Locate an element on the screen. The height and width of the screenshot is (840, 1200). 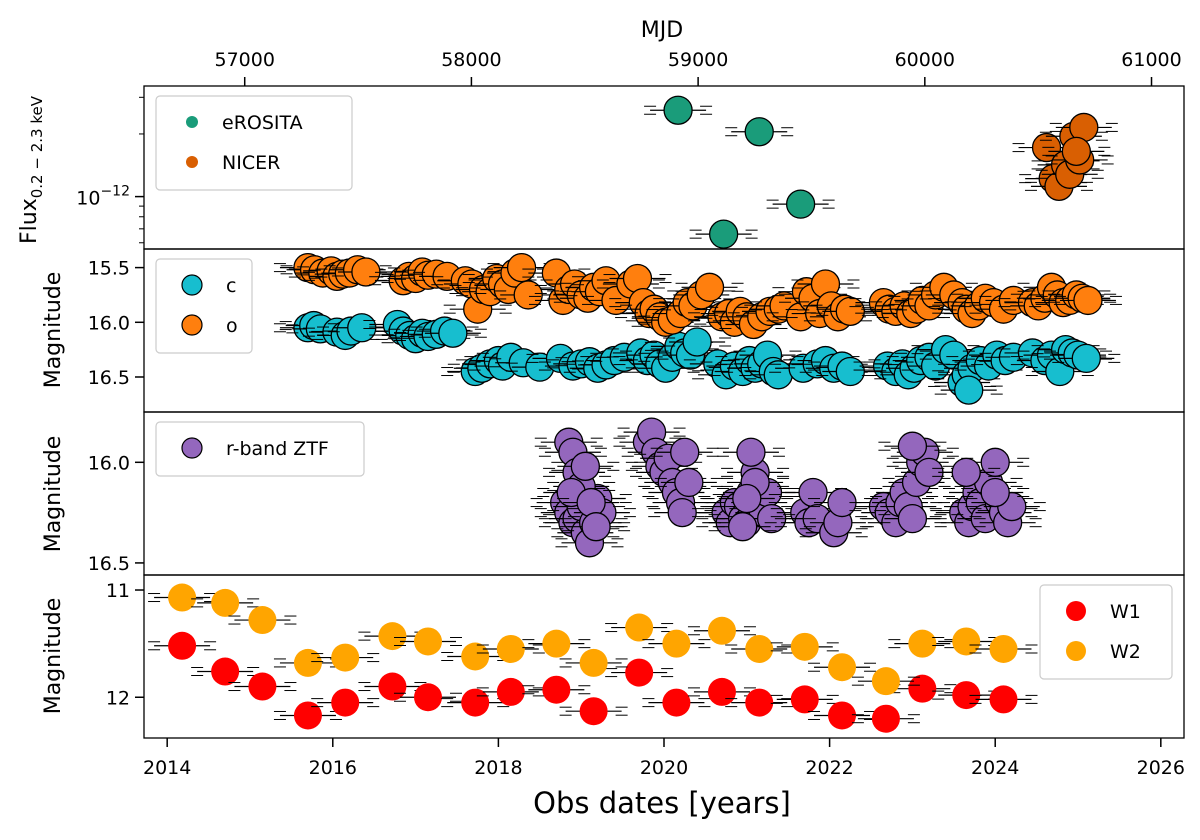
legend-label: NICER is located at coordinates (251, 163).